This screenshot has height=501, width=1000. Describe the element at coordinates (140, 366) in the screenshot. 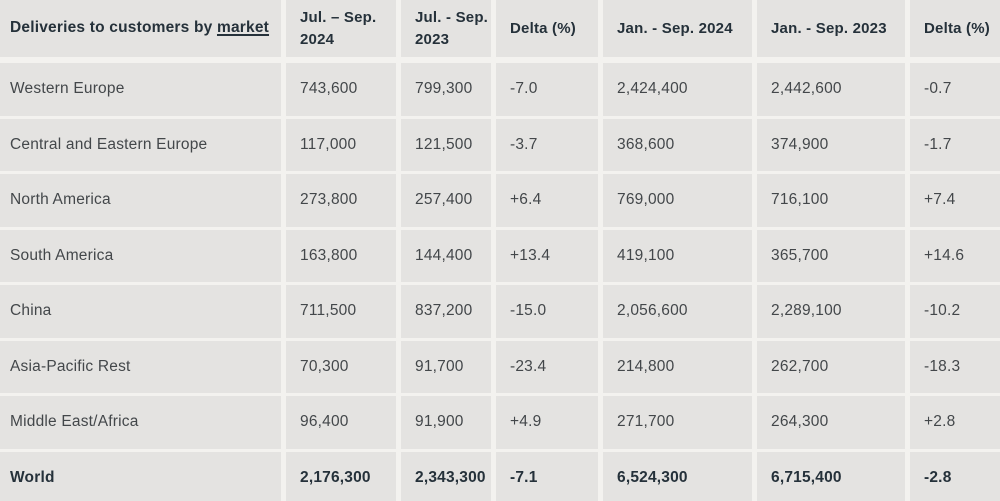

I see `market-cell: Asia-Pacific Rest` at that location.